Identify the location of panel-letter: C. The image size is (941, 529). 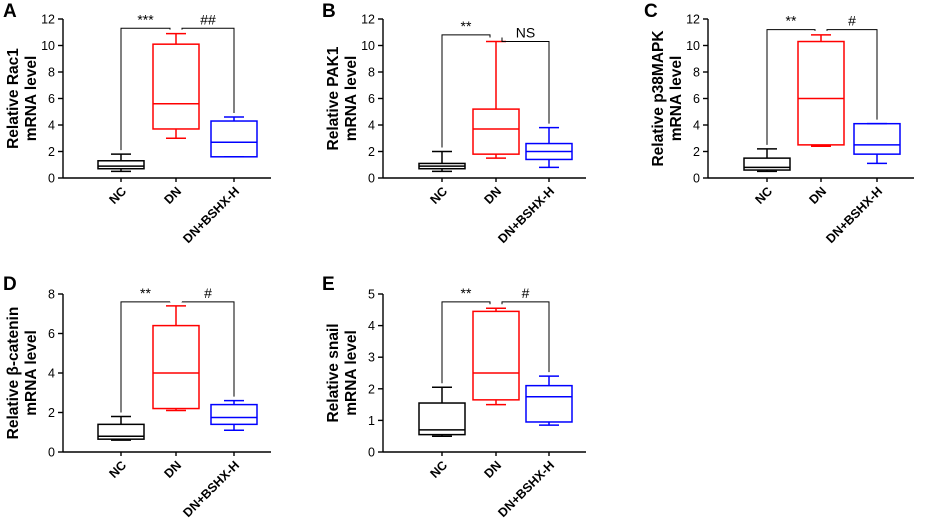
(651, 11).